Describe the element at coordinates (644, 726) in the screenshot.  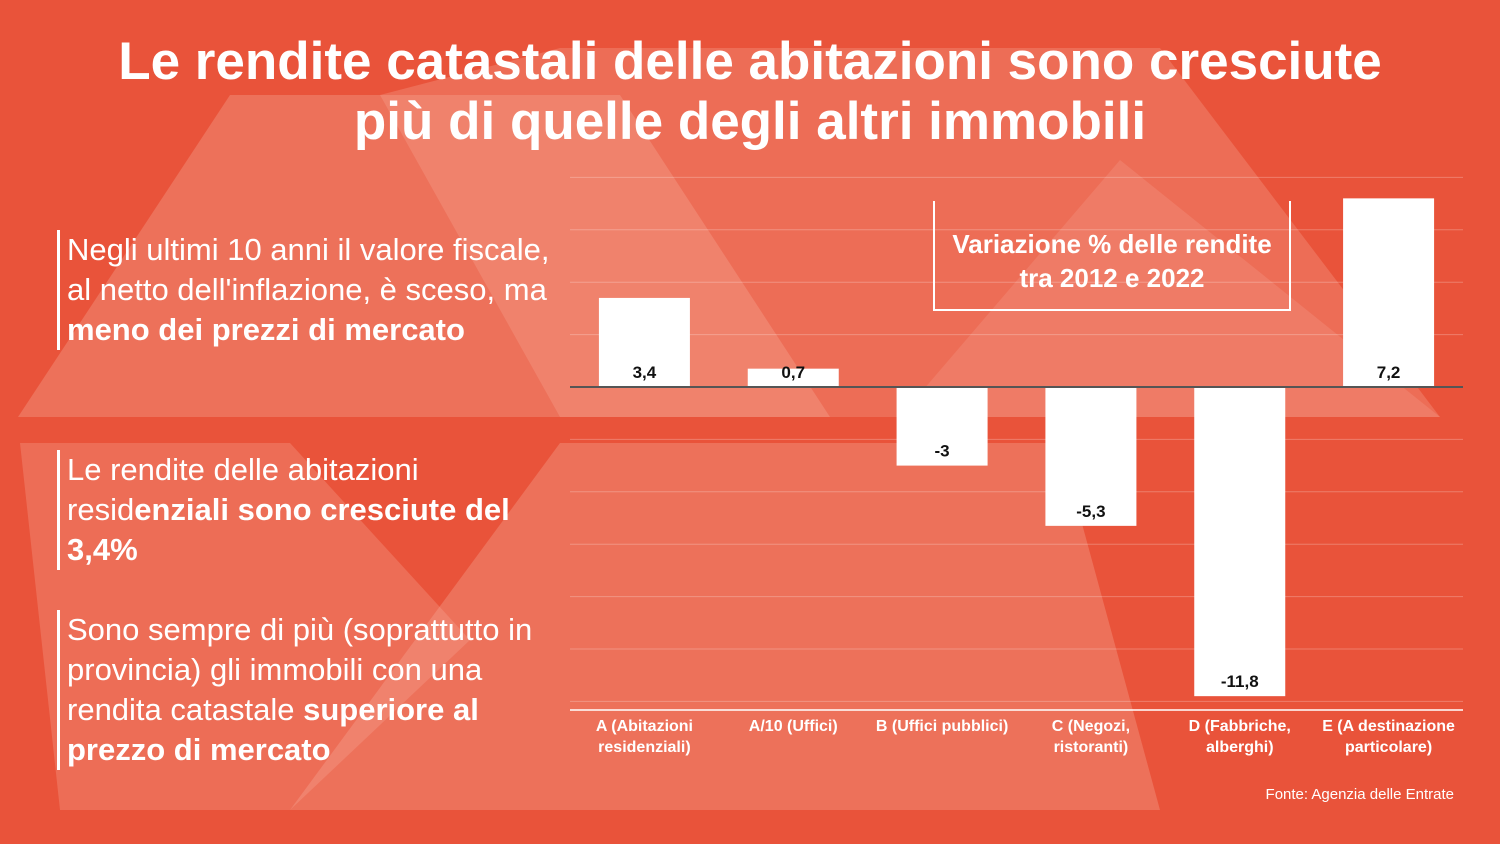
I see `category-label: A (Abitazioni` at that location.